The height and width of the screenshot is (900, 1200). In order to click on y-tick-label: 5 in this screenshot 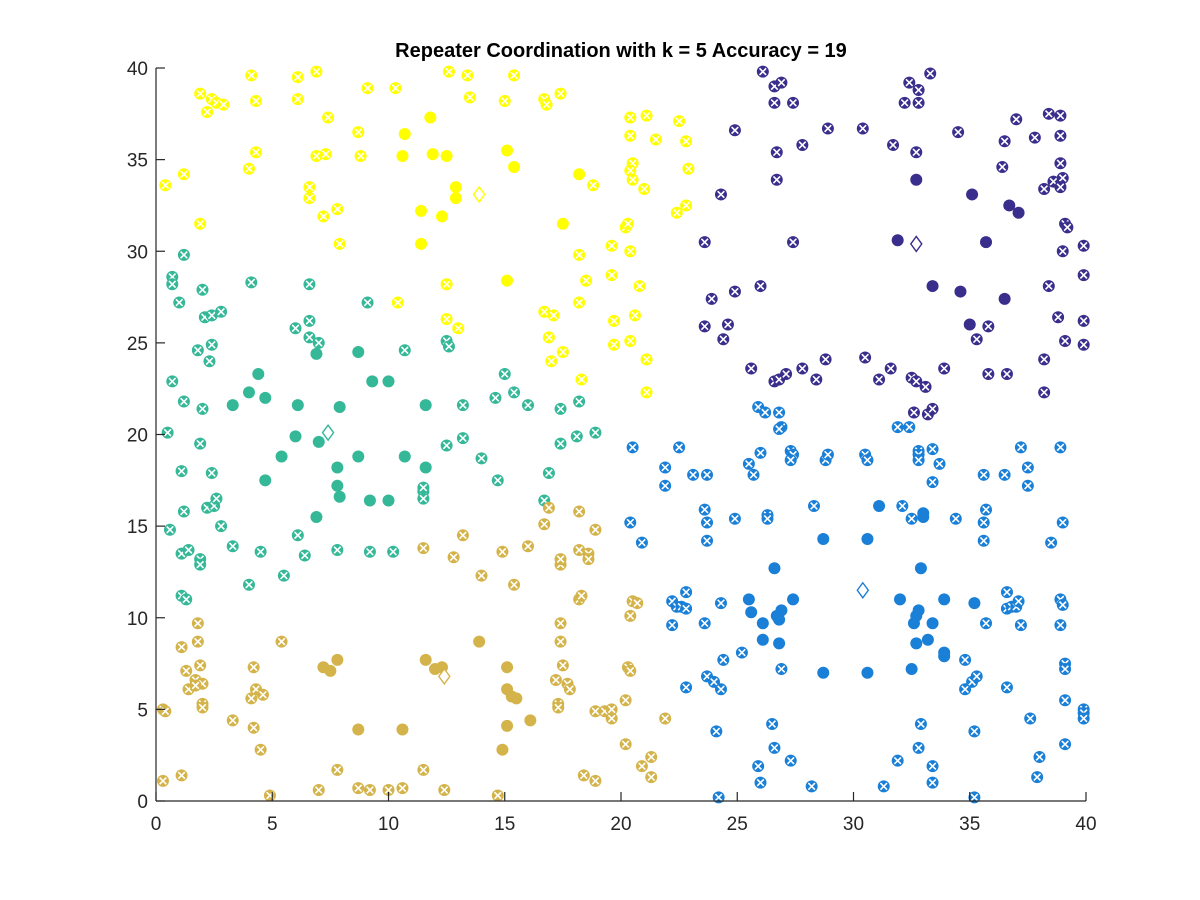, I will do `click(142, 710)`.